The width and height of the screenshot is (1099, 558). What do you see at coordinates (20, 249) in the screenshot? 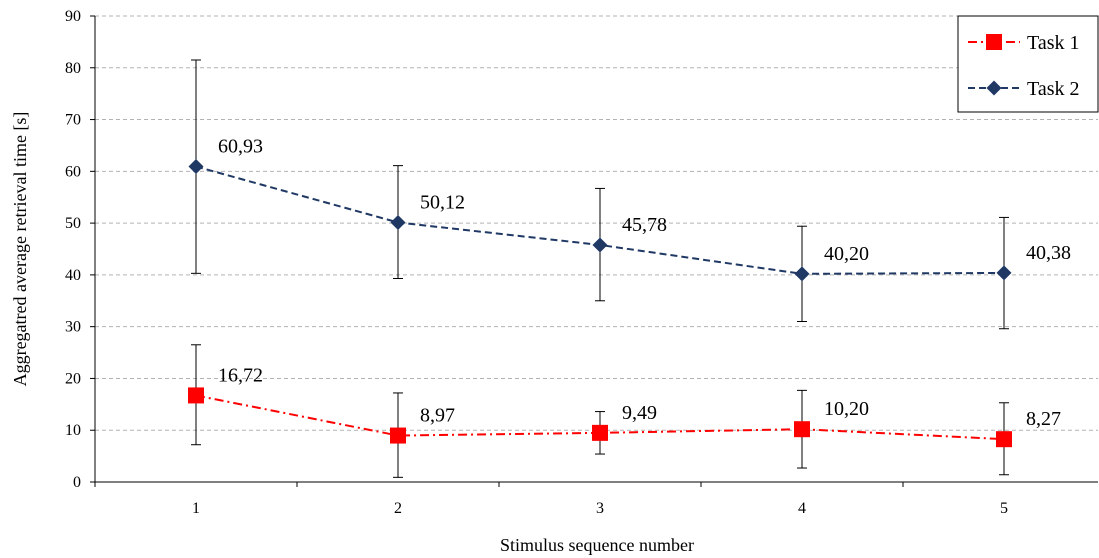
I see `y-axis-title: Aggregatred average retrieval time [s]` at bounding box center [20, 249].